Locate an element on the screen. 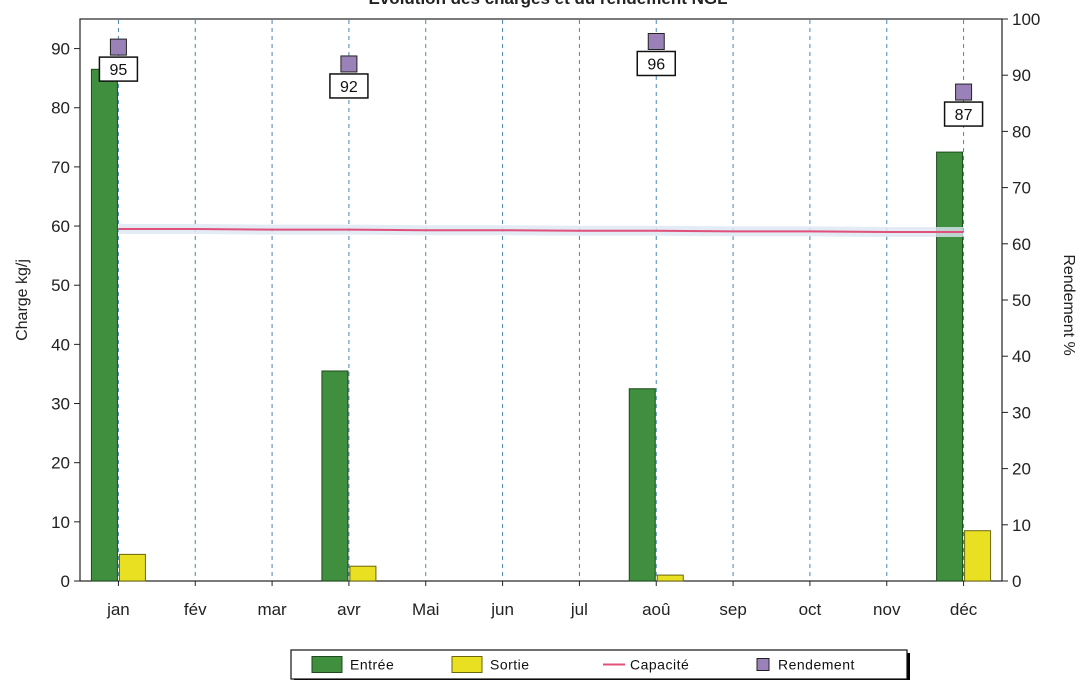 This screenshot has width=1085, height=680. y2-tick-label: 40 is located at coordinates (1021, 356).